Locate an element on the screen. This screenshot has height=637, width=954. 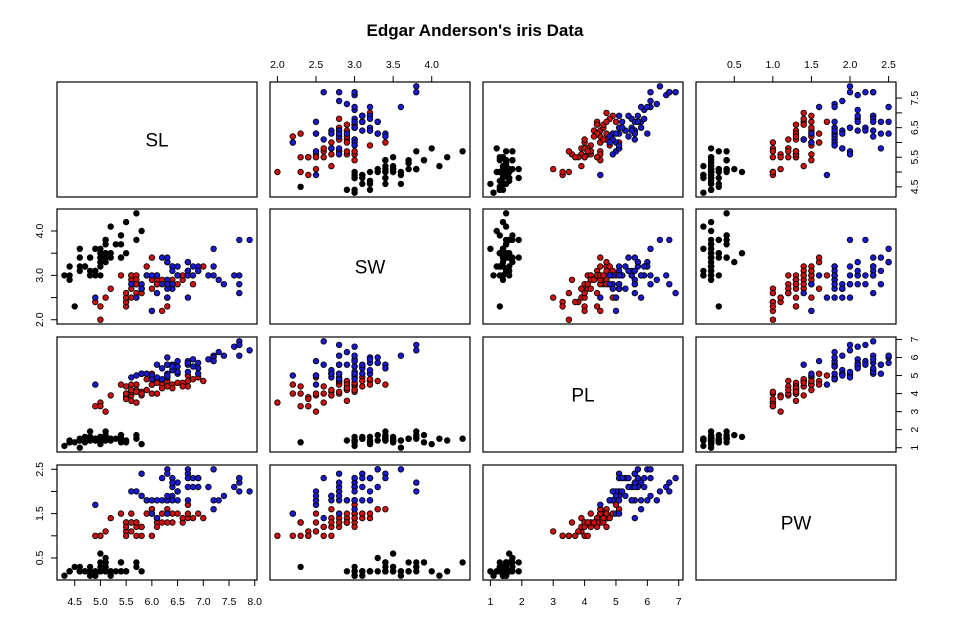
tick-label: 1 is located at coordinates (490, 602).